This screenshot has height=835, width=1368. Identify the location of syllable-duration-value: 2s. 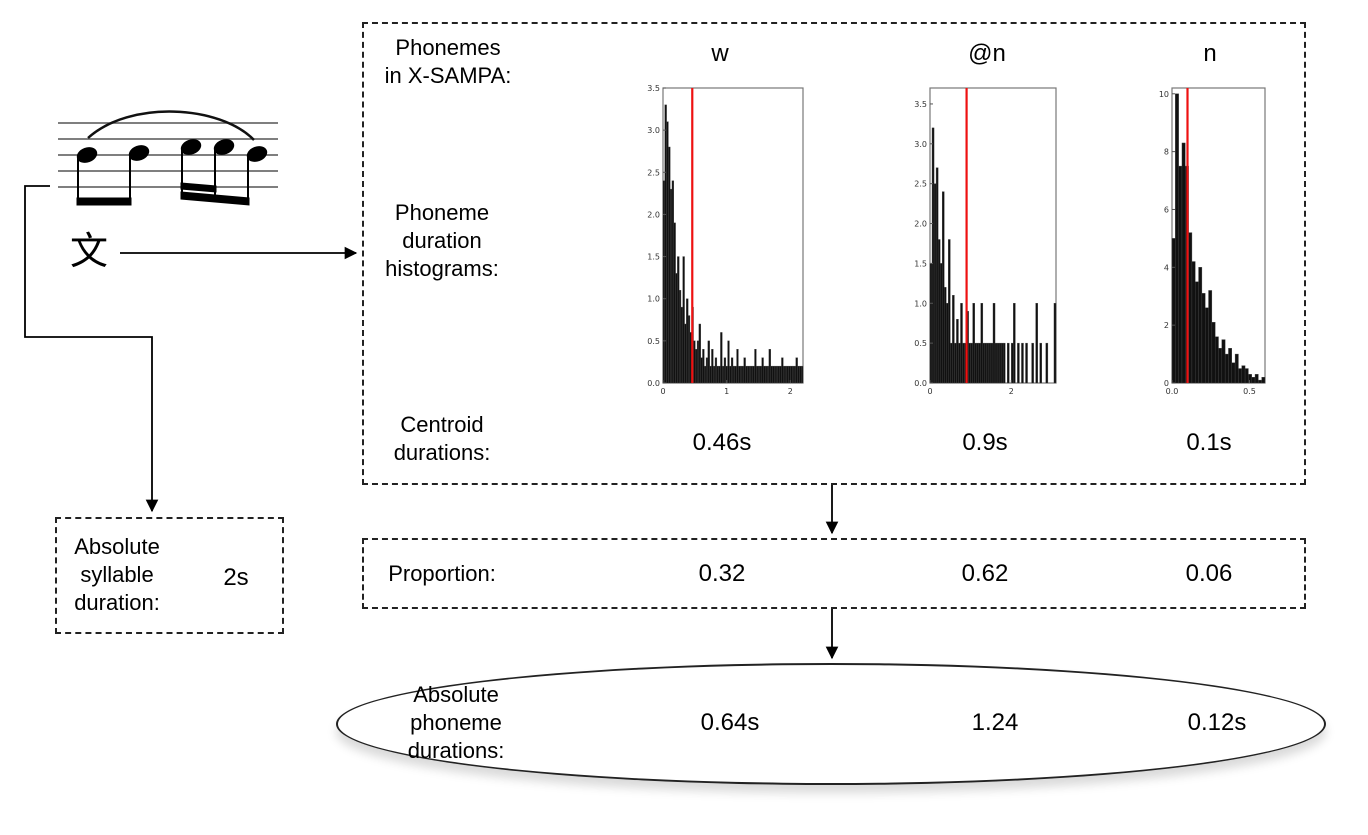
(236, 577).